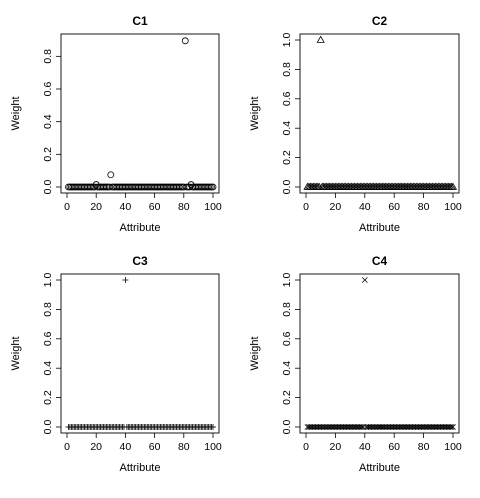 The height and width of the screenshot is (498, 480). I want to click on chart-title: C3, so click(140, 261).